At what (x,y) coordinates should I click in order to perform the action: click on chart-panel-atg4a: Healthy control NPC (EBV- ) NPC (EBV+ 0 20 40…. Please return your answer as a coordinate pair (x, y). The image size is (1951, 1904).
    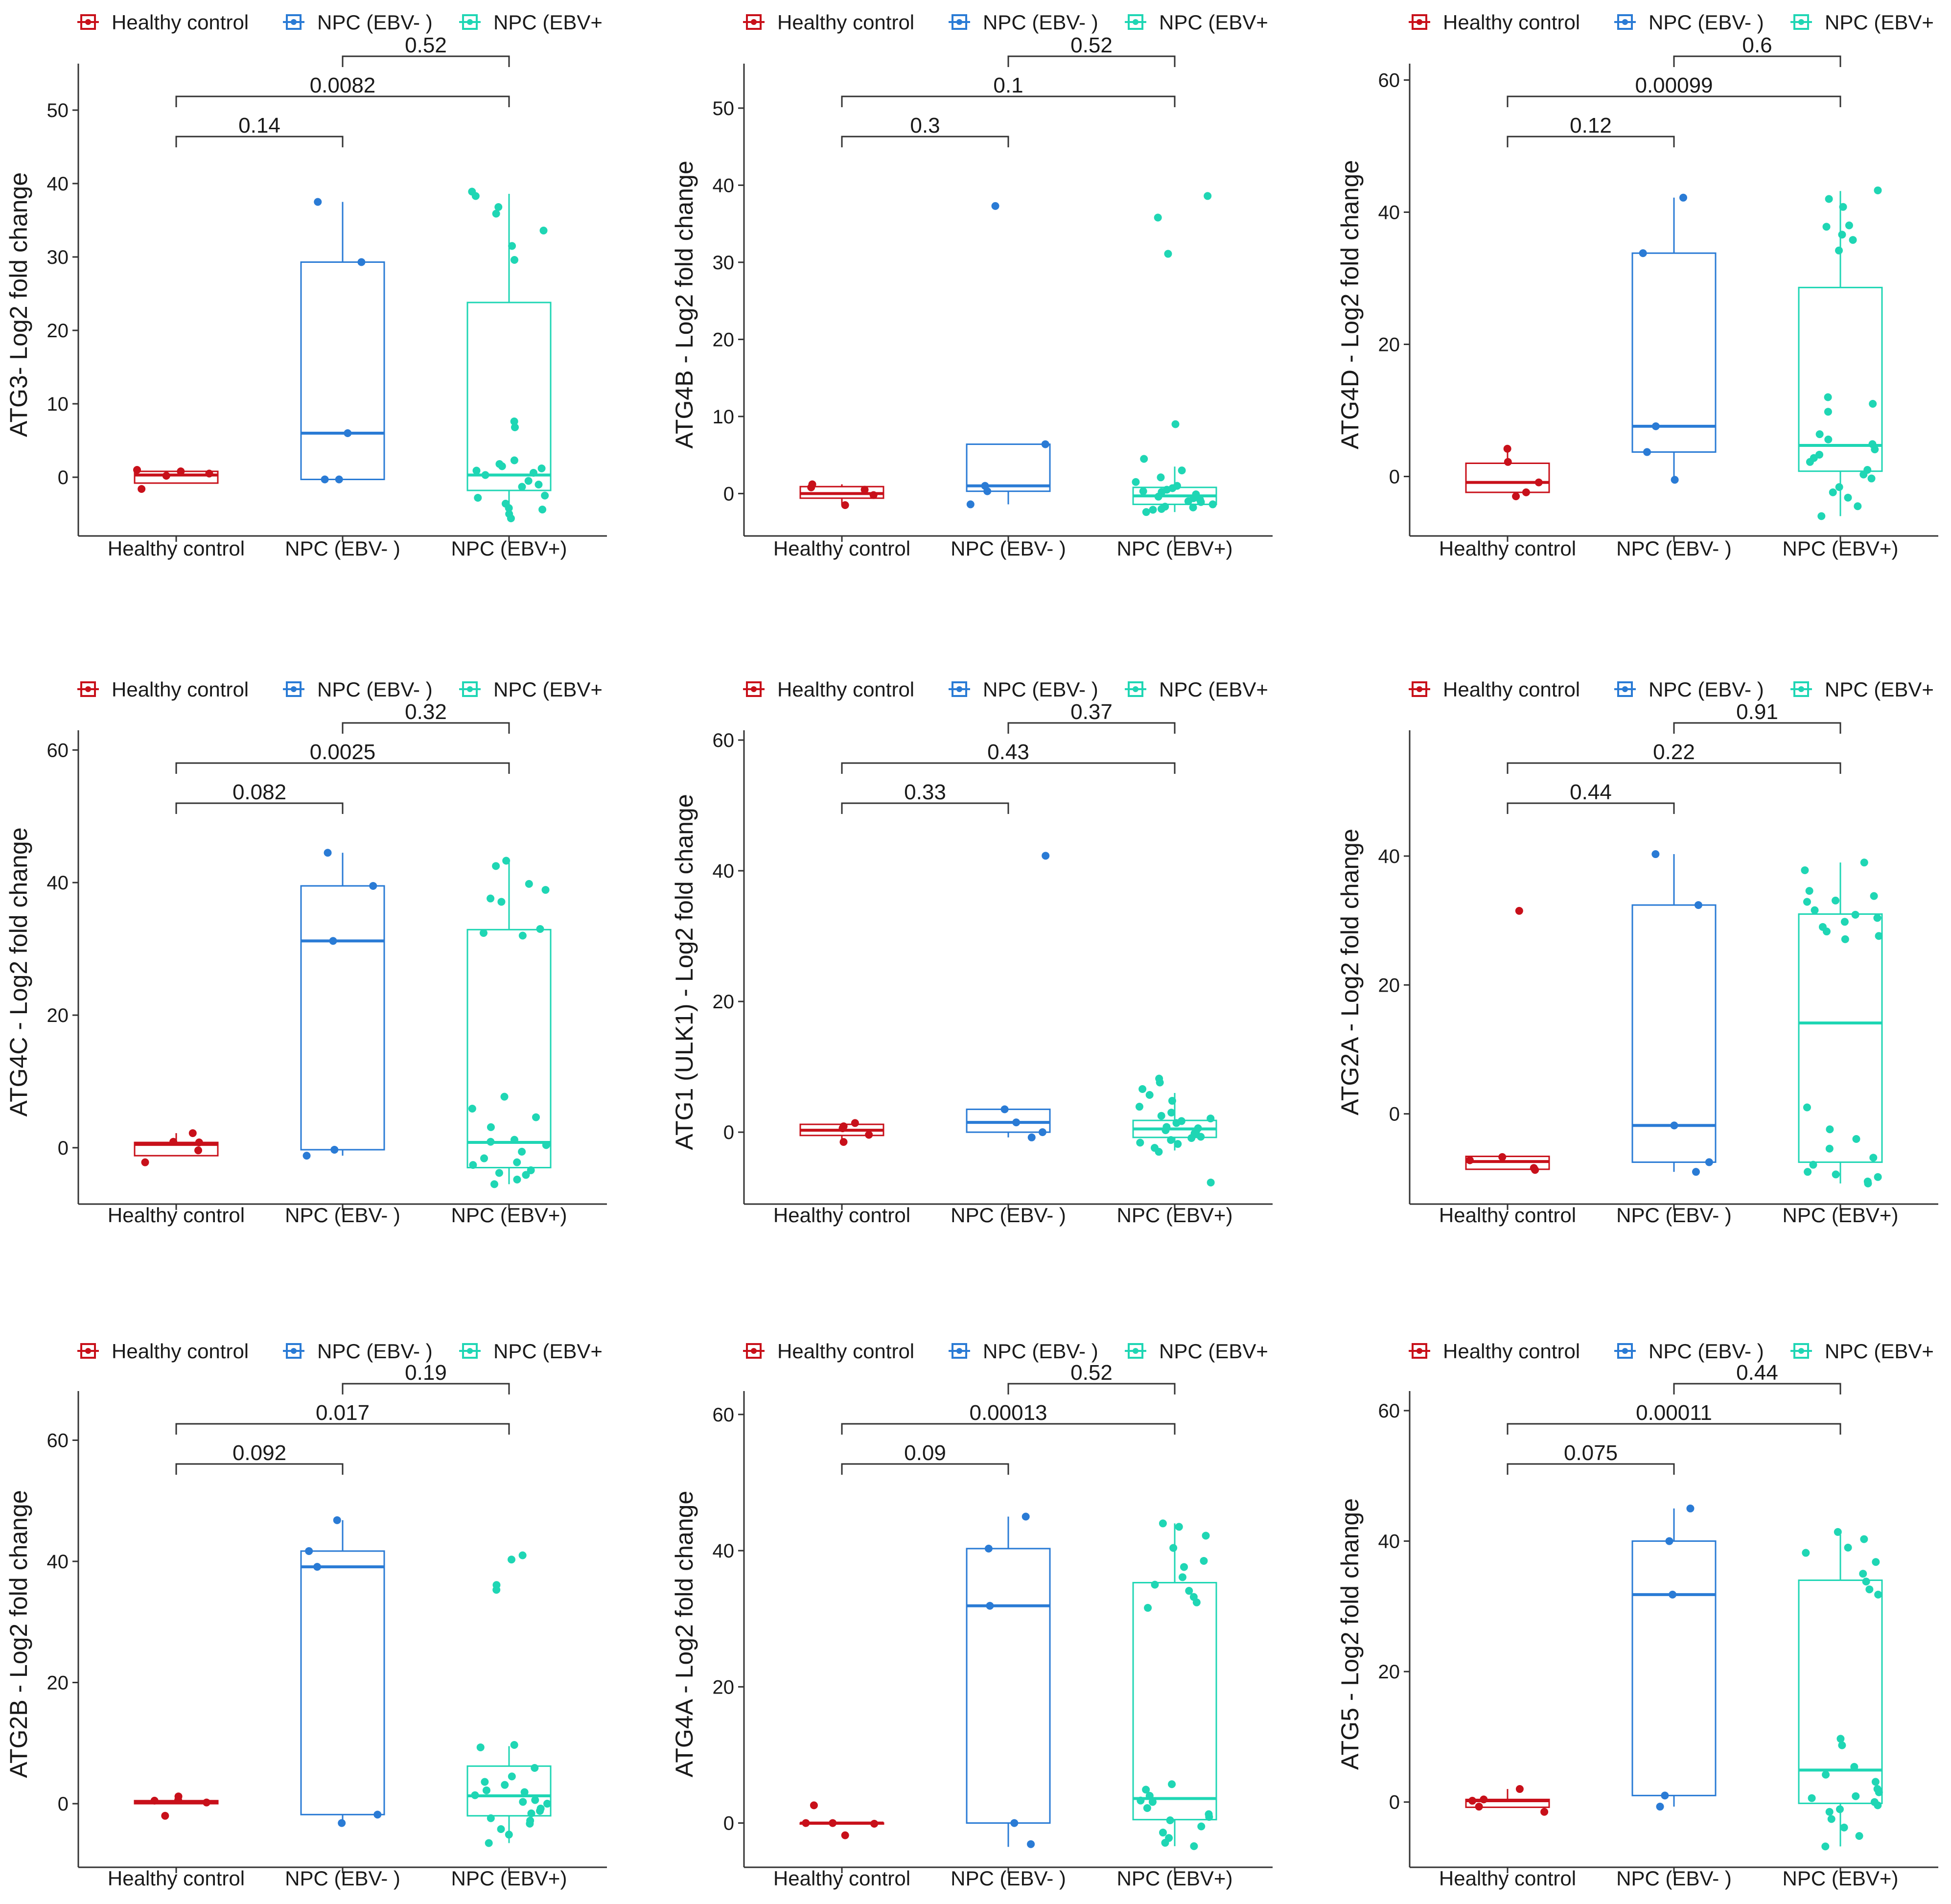
    Looking at the image, I should click on (972, 1615).